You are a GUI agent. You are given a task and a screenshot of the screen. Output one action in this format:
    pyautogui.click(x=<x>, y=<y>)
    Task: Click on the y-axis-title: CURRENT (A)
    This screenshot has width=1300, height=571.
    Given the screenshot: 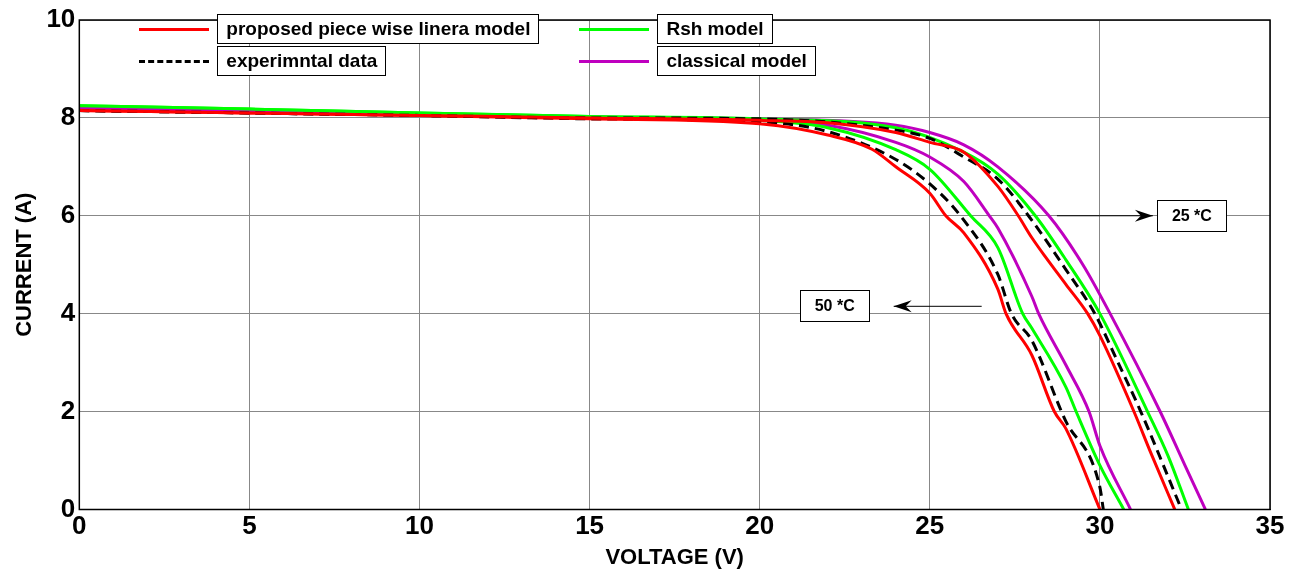 What is the action you would take?
    pyautogui.click(x=24, y=264)
    